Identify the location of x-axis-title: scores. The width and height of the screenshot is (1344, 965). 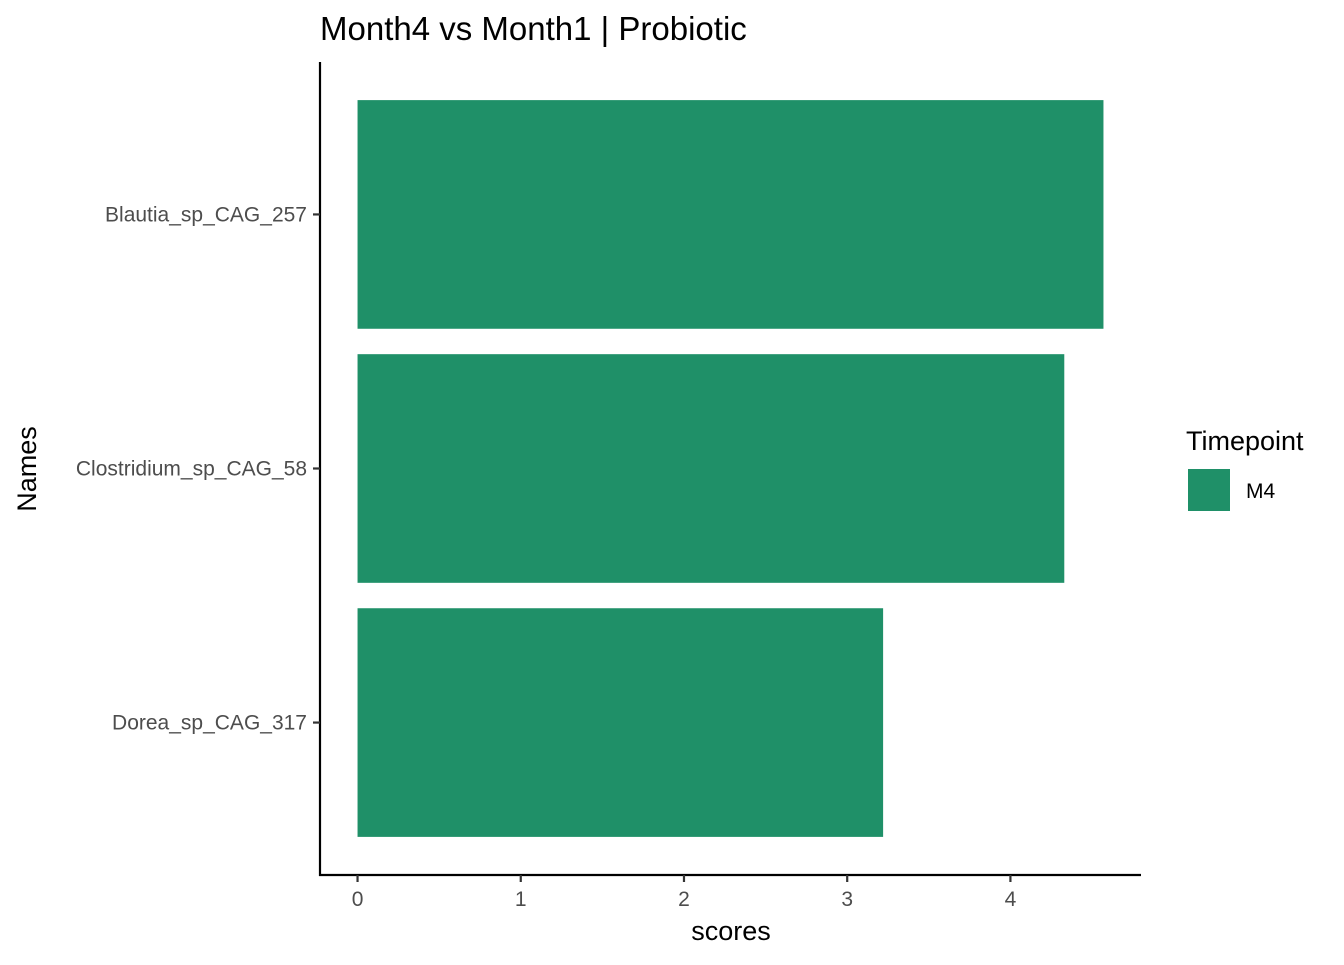
(731, 931).